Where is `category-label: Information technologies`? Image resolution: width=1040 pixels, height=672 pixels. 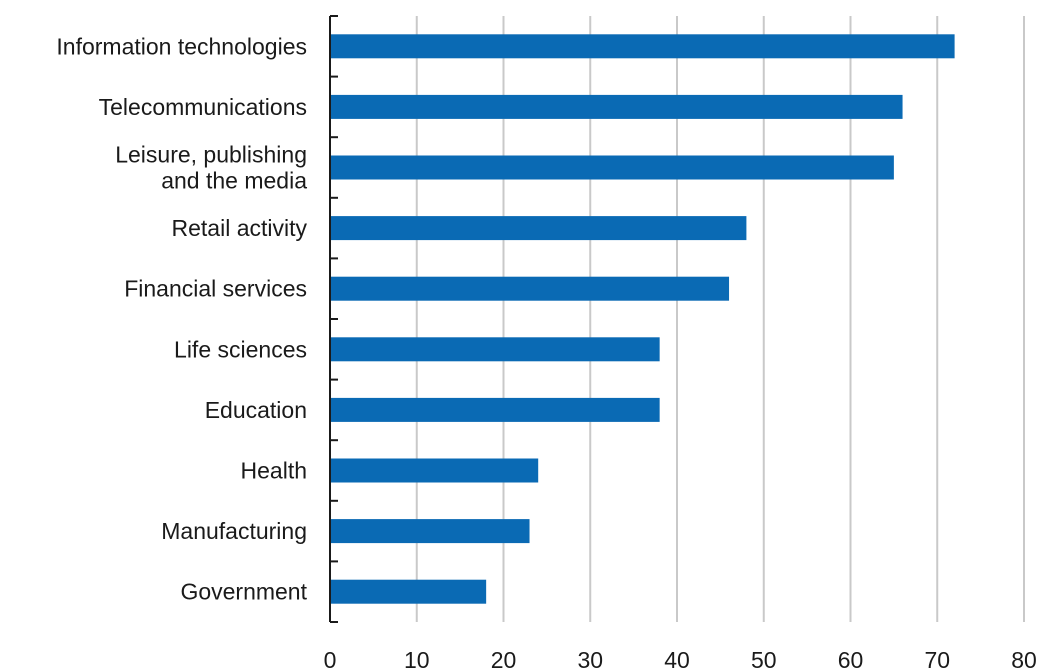
category-label: Information technologies is located at coordinates (181, 46).